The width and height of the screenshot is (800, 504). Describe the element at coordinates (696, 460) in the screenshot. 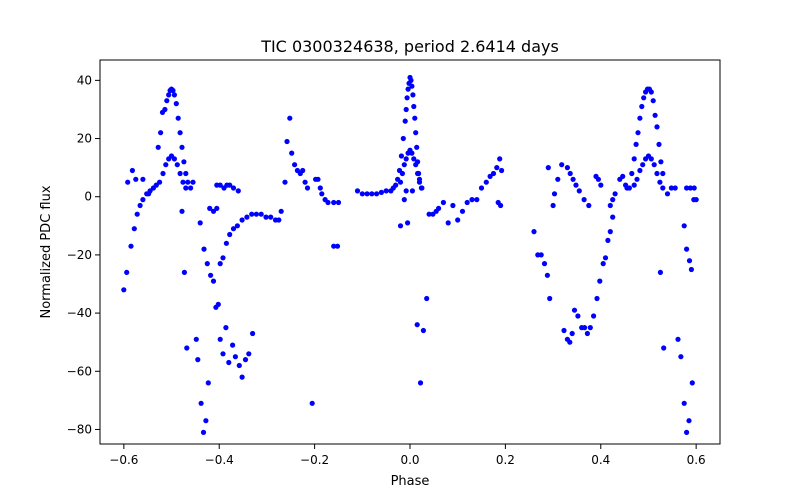

I see `x-tick-label: 0.6` at that location.